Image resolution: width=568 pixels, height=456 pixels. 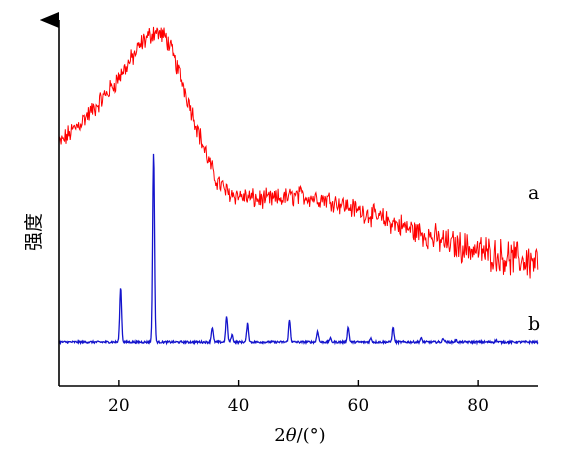 What do you see at coordinates (359, 406) in the screenshot?
I see `x-tick-label: 60` at bounding box center [359, 406].